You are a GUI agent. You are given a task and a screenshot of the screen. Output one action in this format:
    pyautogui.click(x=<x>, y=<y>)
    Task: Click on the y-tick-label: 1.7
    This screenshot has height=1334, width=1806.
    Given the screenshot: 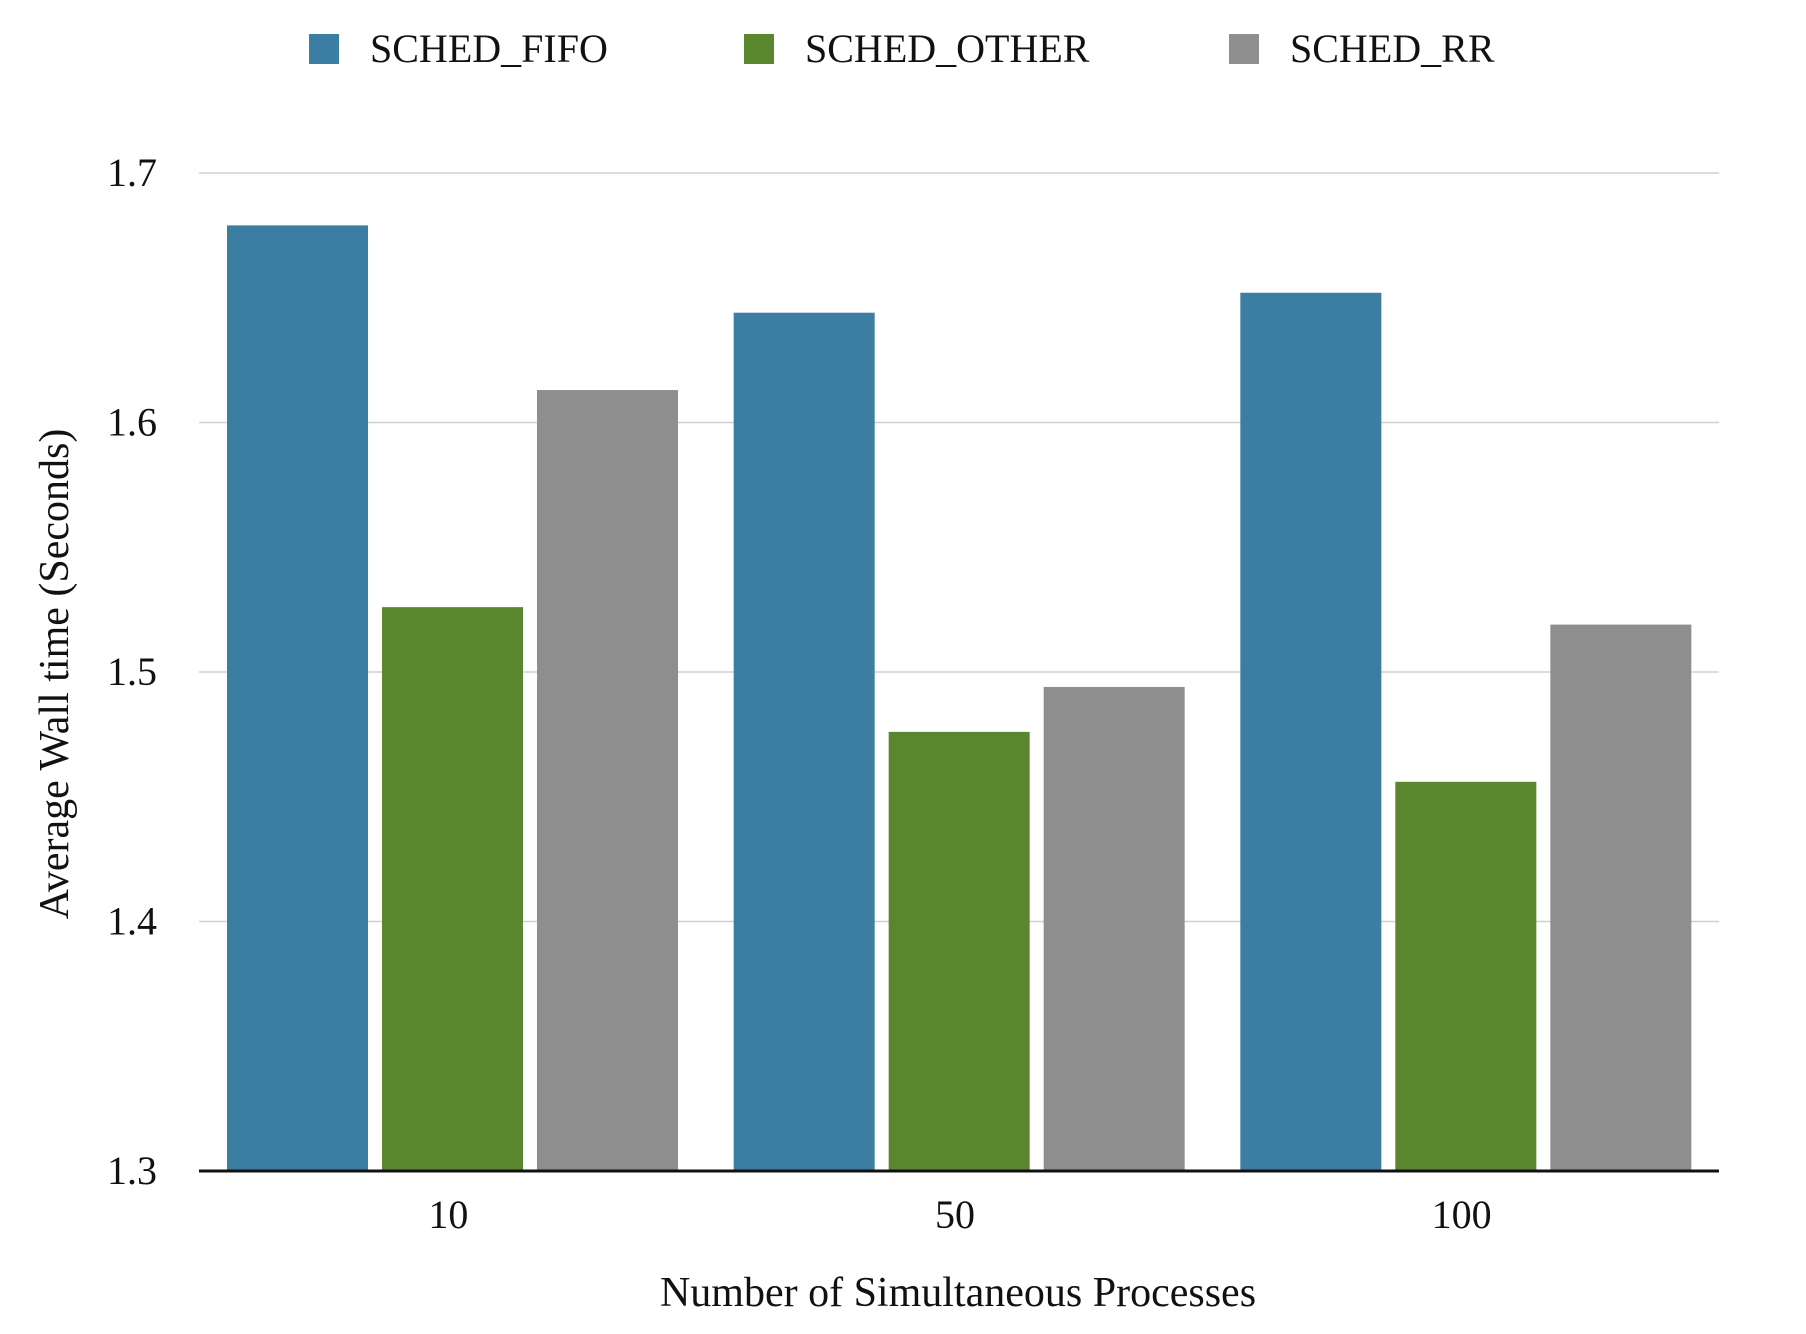 What is the action you would take?
    pyautogui.click(x=132, y=172)
    